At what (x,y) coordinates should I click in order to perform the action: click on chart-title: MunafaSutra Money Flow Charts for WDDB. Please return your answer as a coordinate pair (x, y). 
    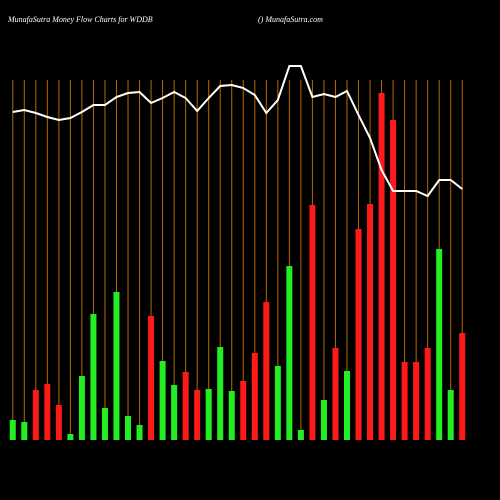
    Looking at the image, I should click on (80, 19).